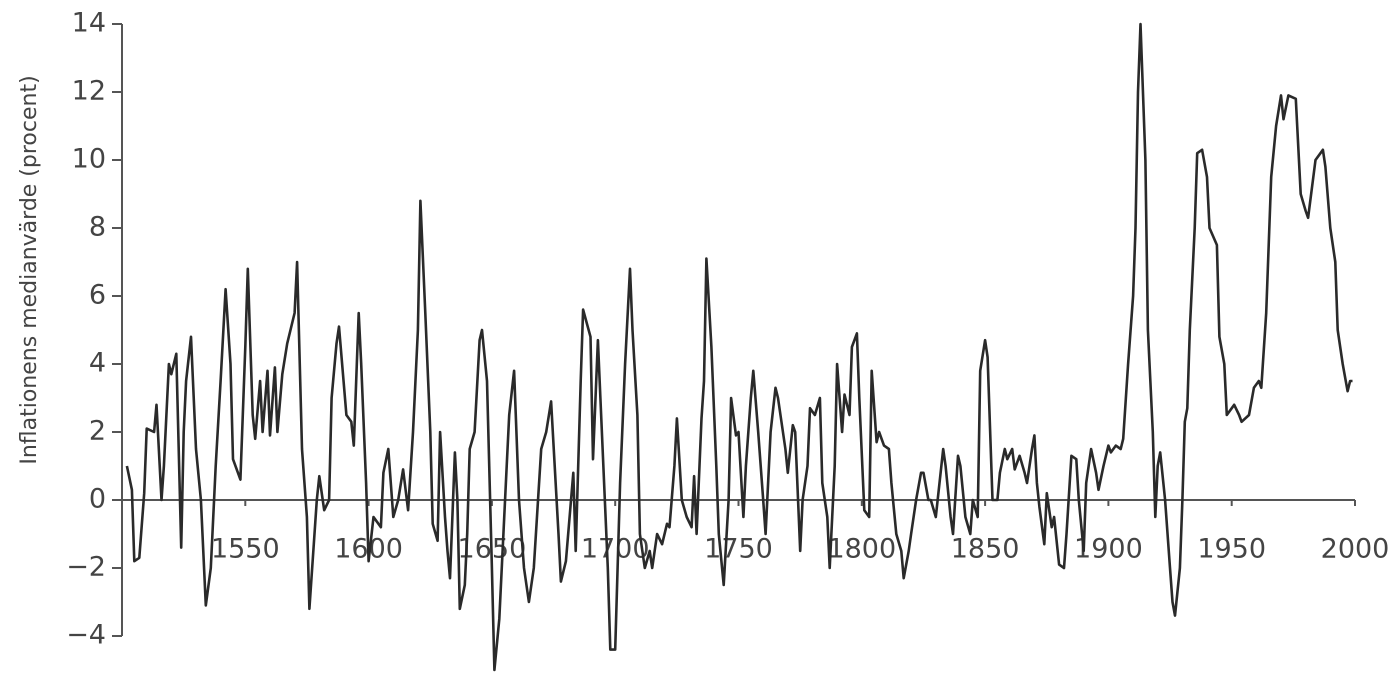  I want to click on x-tick-label: 2000, so click(1355, 549).